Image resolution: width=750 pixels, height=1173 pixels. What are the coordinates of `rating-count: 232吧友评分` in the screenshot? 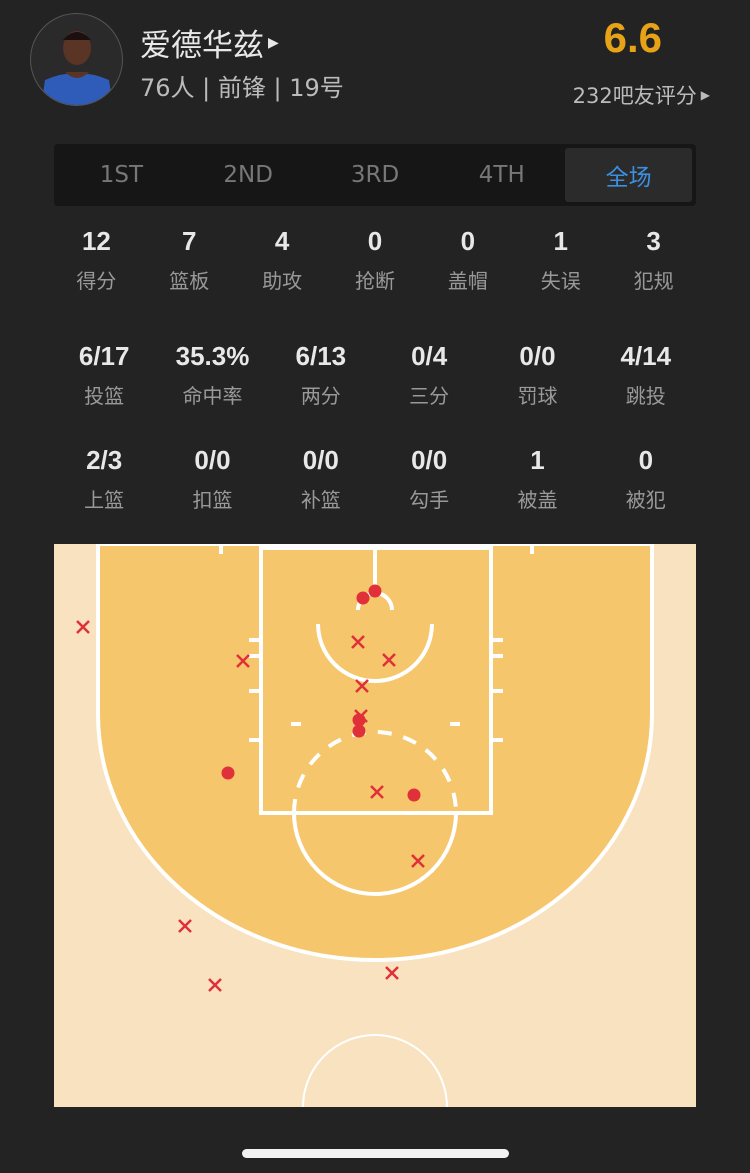 It's located at (634, 96).